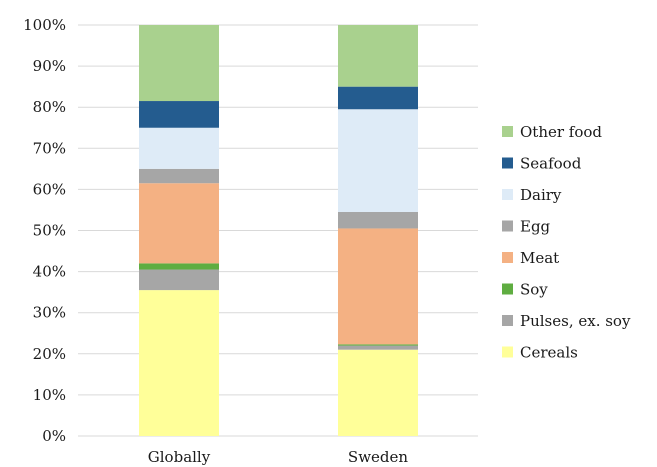 Image resolution: width=657 pixels, height=467 pixels. Describe the element at coordinates (551, 164) in the screenshot. I see `legend-label: Seafood` at that location.